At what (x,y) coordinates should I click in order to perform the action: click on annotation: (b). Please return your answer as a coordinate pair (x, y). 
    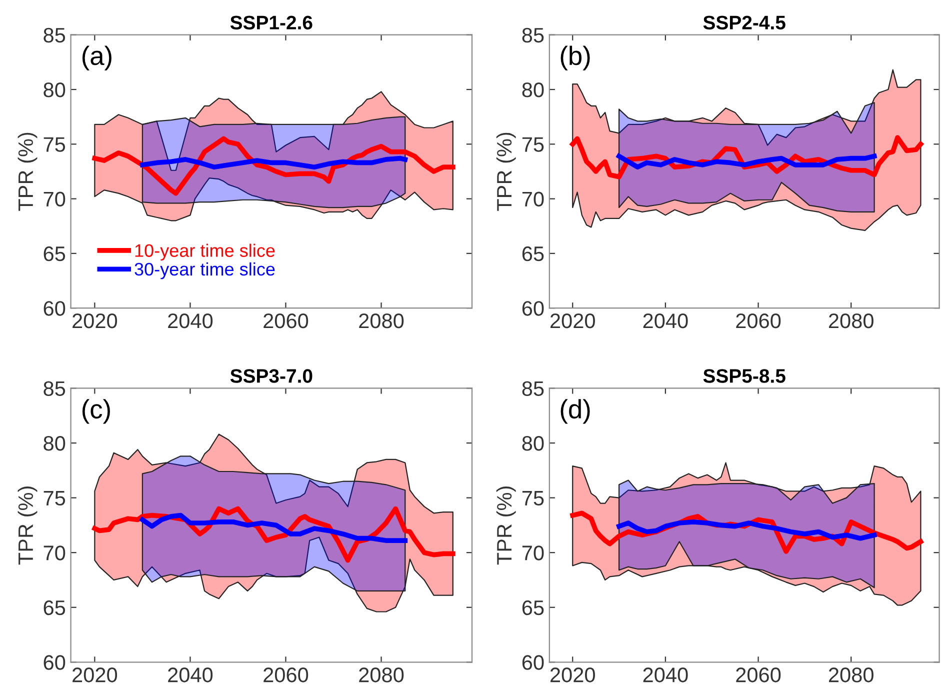
    Looking at the image, I should click on (575, 58).